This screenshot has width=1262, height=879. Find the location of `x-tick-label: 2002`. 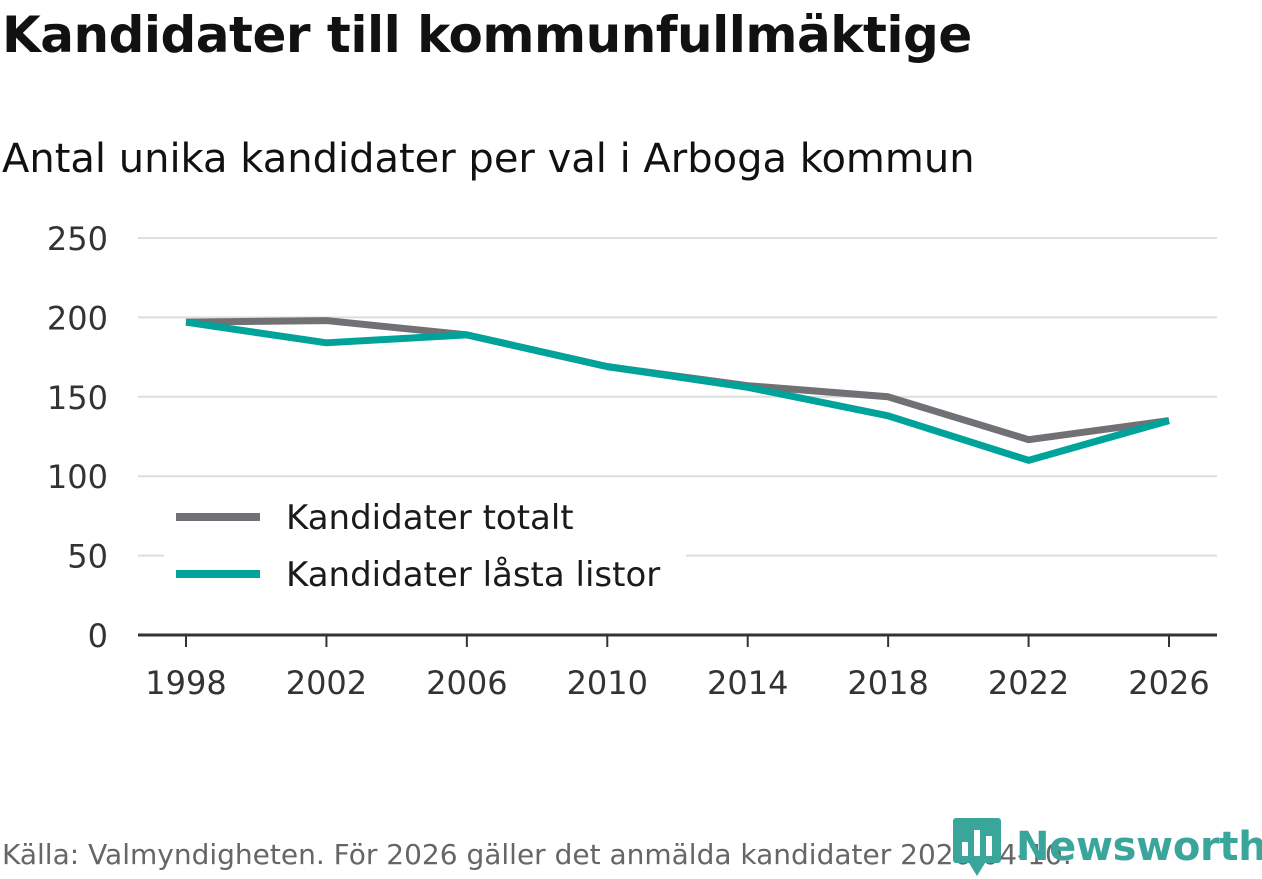

x-tick-label: 2002 is located at coordinates (326, 683).